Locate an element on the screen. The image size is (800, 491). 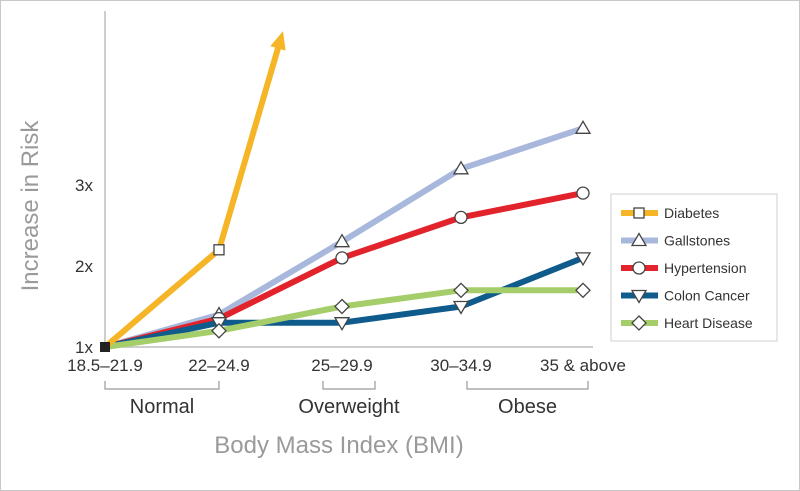
group-label: Overweight is located at coordinates (349, 407).